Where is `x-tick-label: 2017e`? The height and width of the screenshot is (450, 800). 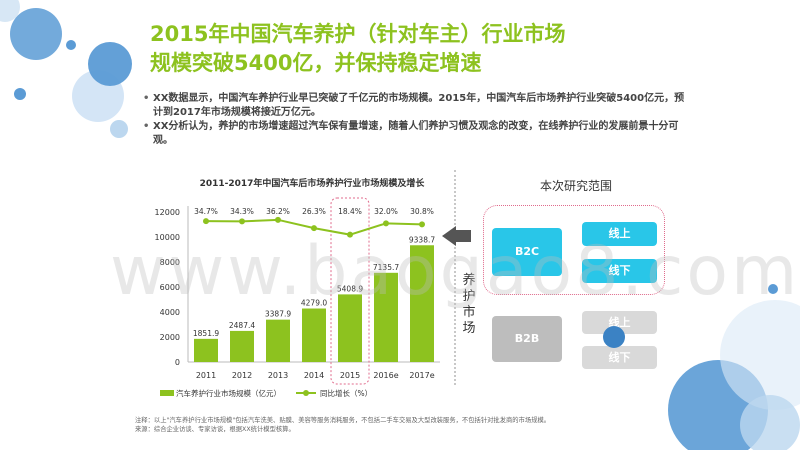
x-tick-label: 2017e is located at coordinates (421, 375).